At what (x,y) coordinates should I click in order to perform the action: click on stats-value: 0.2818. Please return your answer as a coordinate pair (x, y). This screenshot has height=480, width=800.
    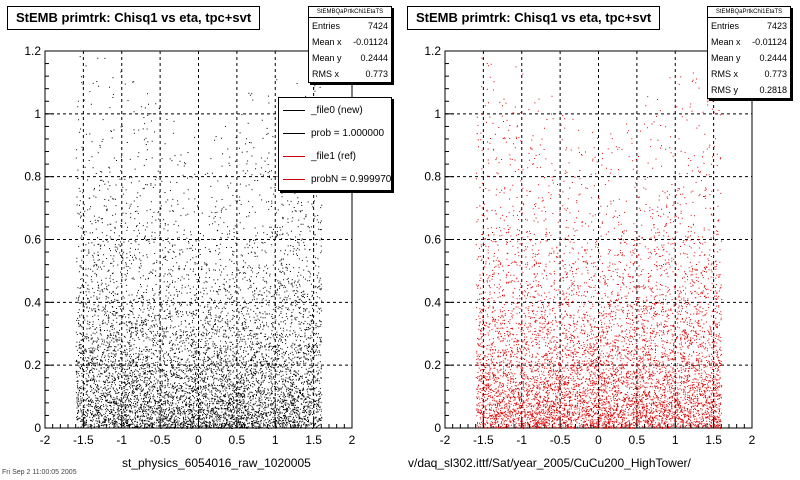
    Looking at the image, I should click on (773, 90).